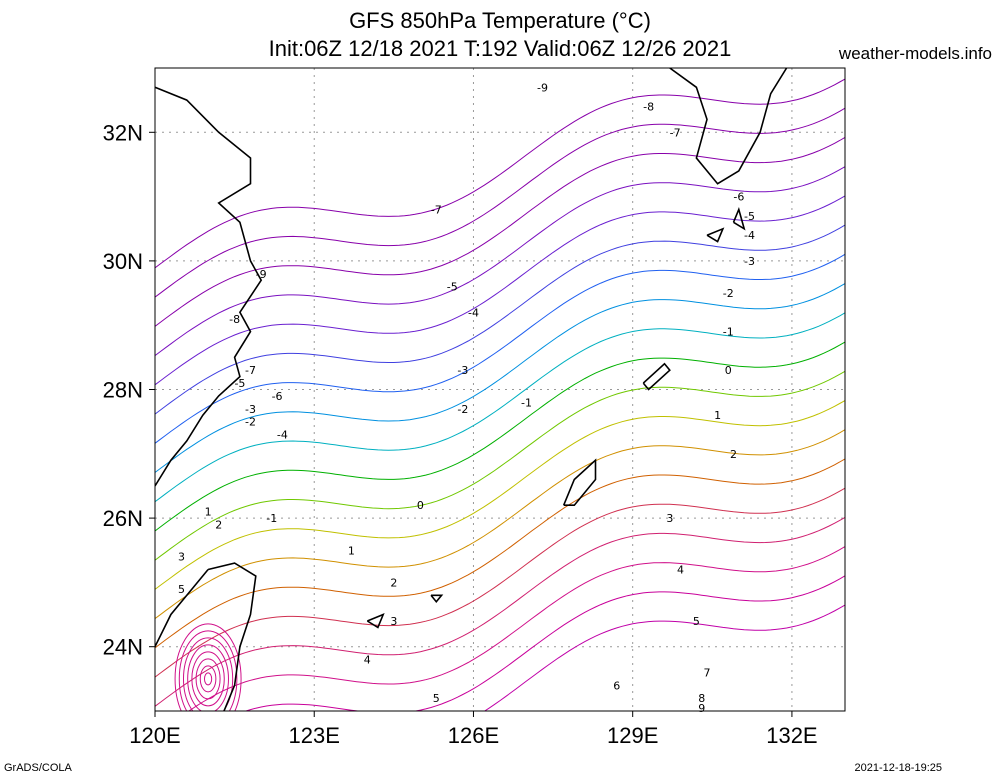 The width and height of the screenshot is (1000, 779). I want to click on lon-tick-label: 129E, so click(632, 735).